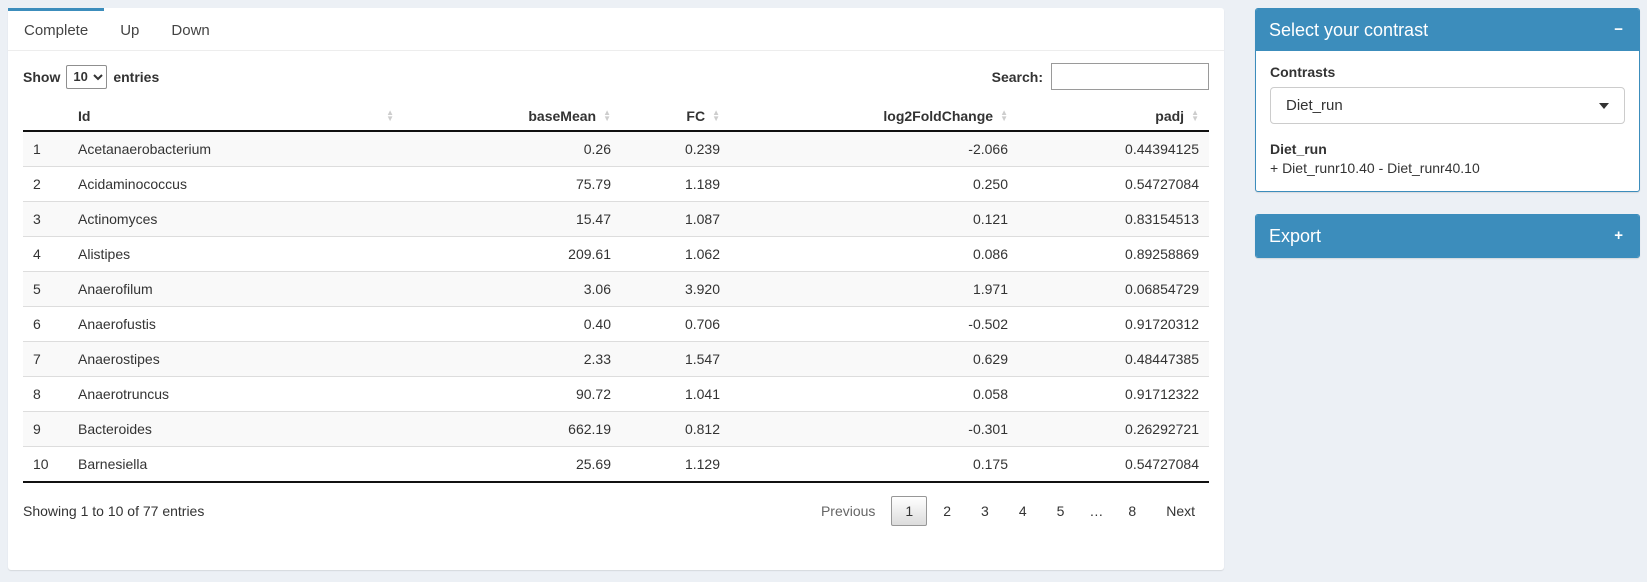  I want to click on cell-num: 6, so click(45, 324).